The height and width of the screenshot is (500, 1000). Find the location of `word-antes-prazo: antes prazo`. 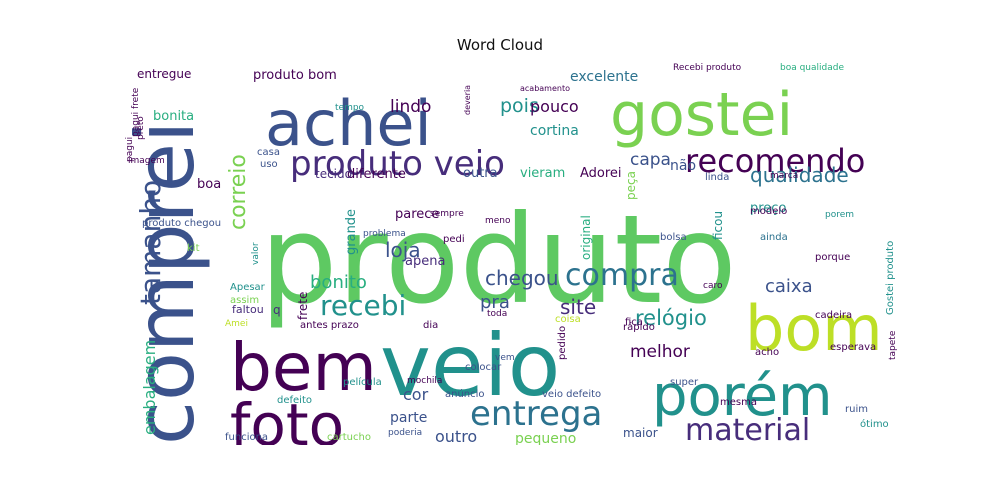

word-antes-prazo: antes prazo is located at coordinates (329, 325).